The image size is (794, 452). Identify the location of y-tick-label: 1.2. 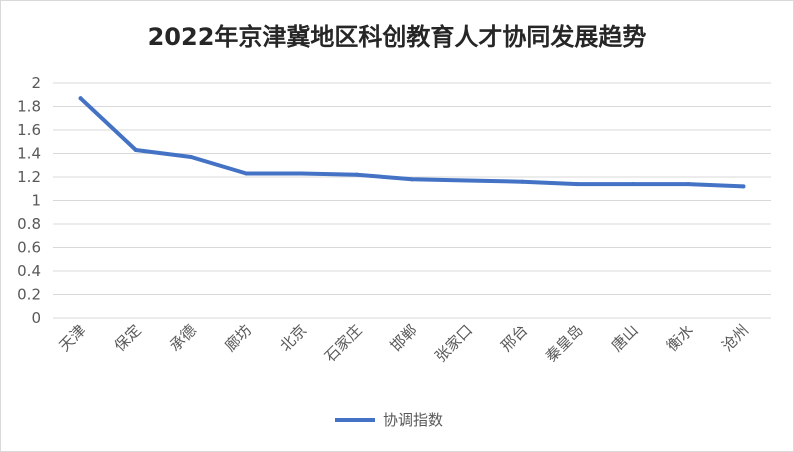
(29, 177).